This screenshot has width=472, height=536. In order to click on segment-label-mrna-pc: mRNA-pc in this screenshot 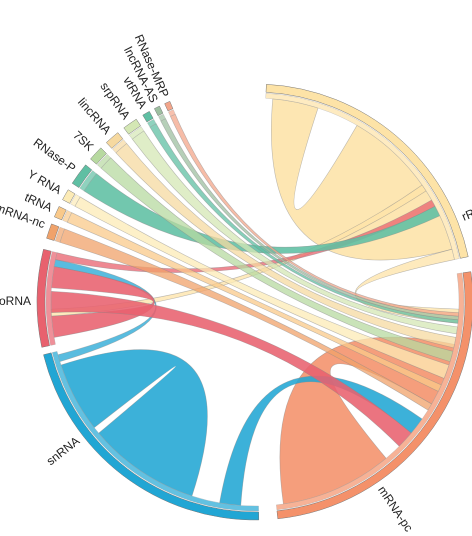, I will do `click(395, 508)`.